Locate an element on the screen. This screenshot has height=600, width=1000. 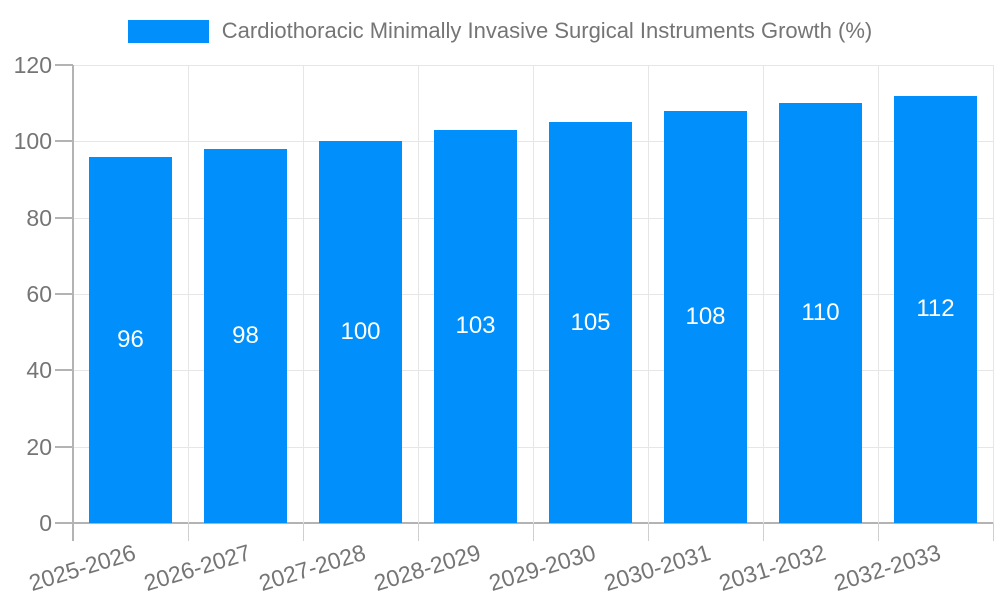
y-axis-tick-label: 120 is located at coordinates (32, 65).